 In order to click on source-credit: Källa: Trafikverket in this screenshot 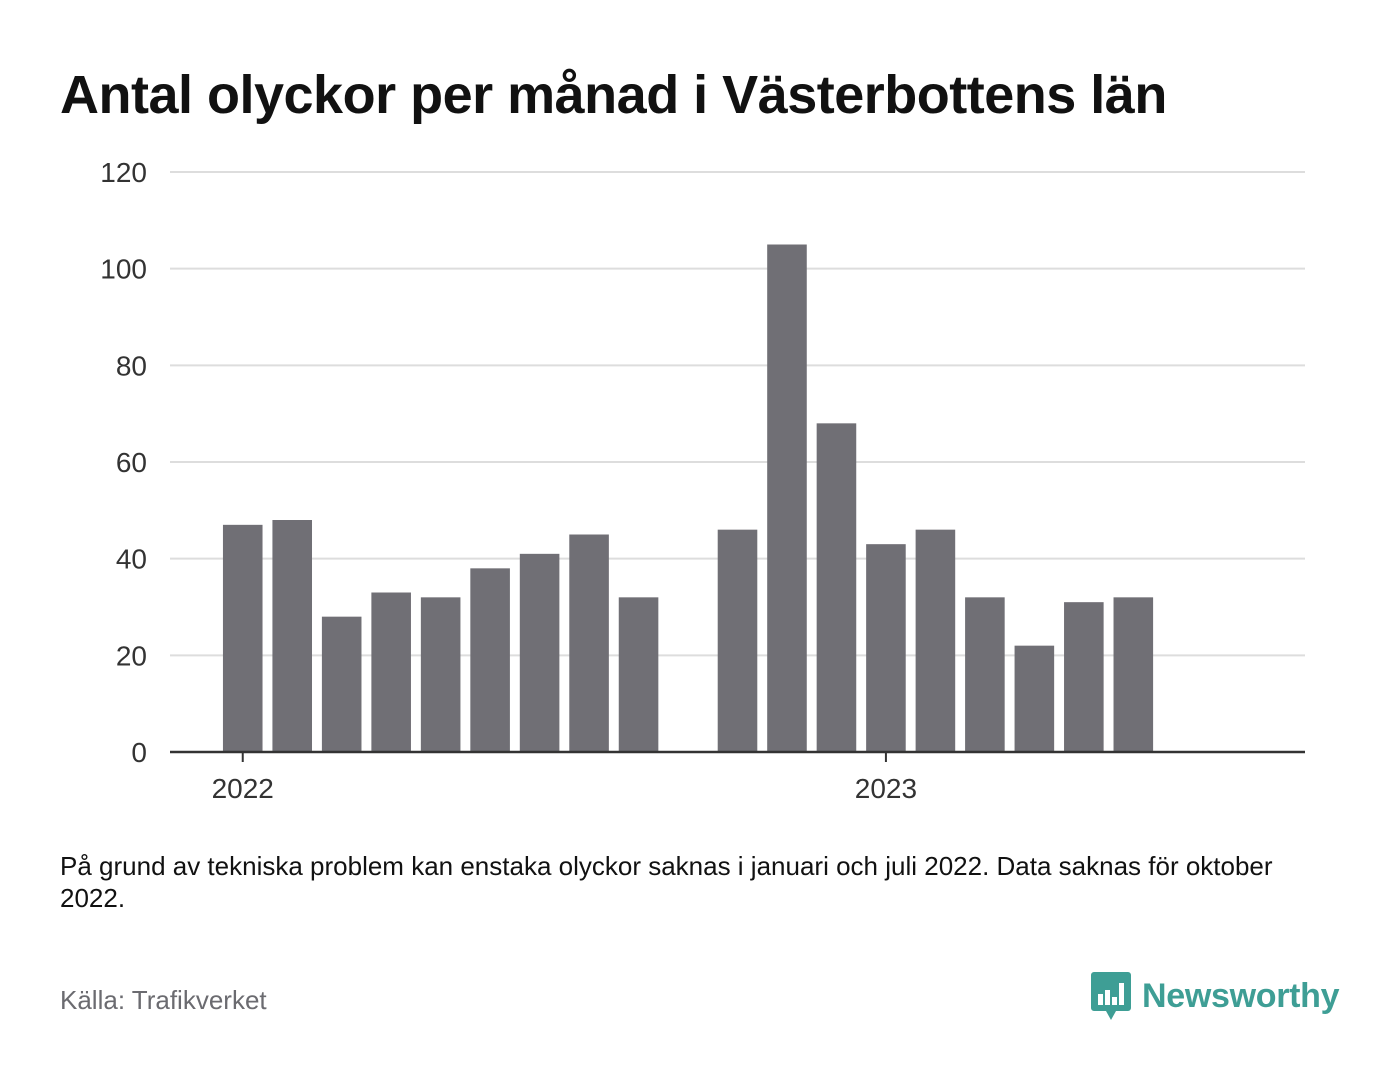, I will do `click(163, 1000)`.